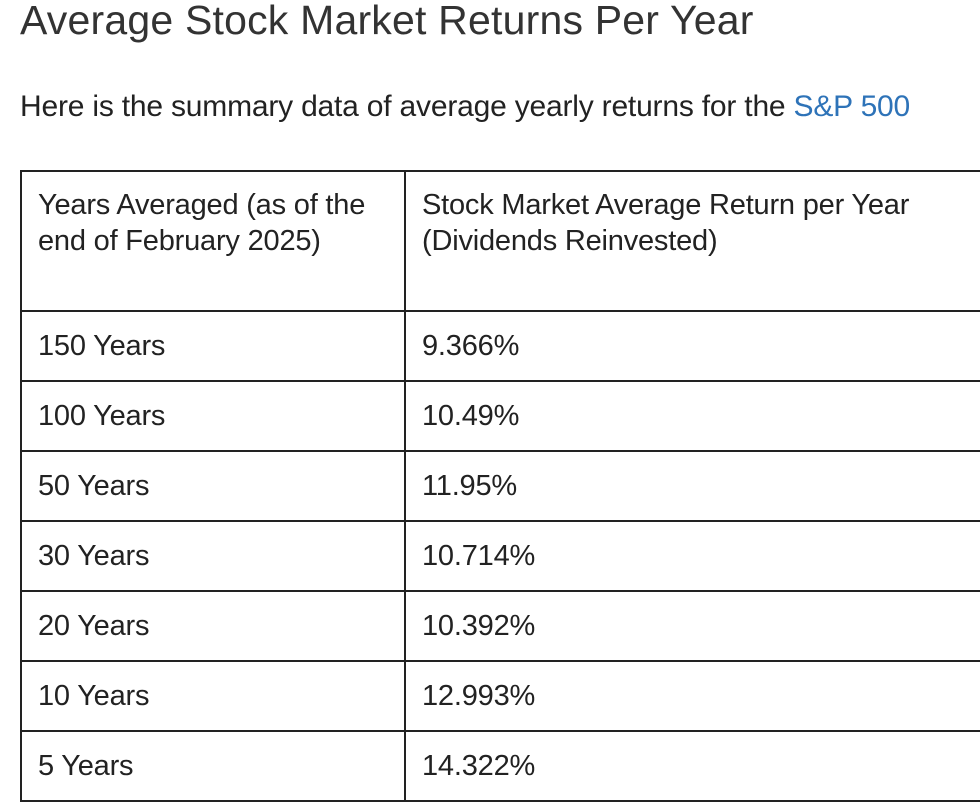  What do you see at coordinates (692, 626) in the screenshot?
I see `return-cell: 10.392%` at bounding box center [692, 626].